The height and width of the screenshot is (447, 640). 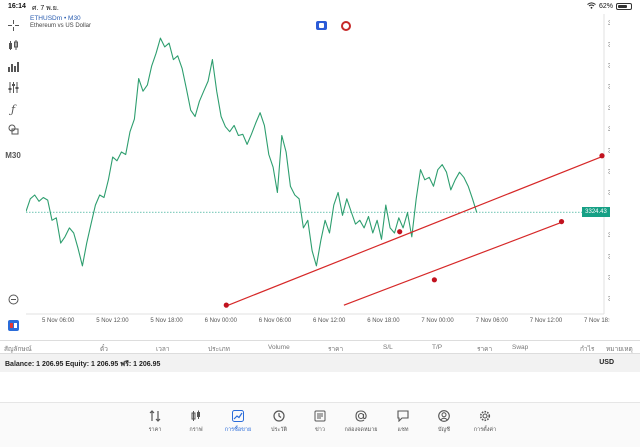 I want to click on currency-flags, so click(x=333, y=26).